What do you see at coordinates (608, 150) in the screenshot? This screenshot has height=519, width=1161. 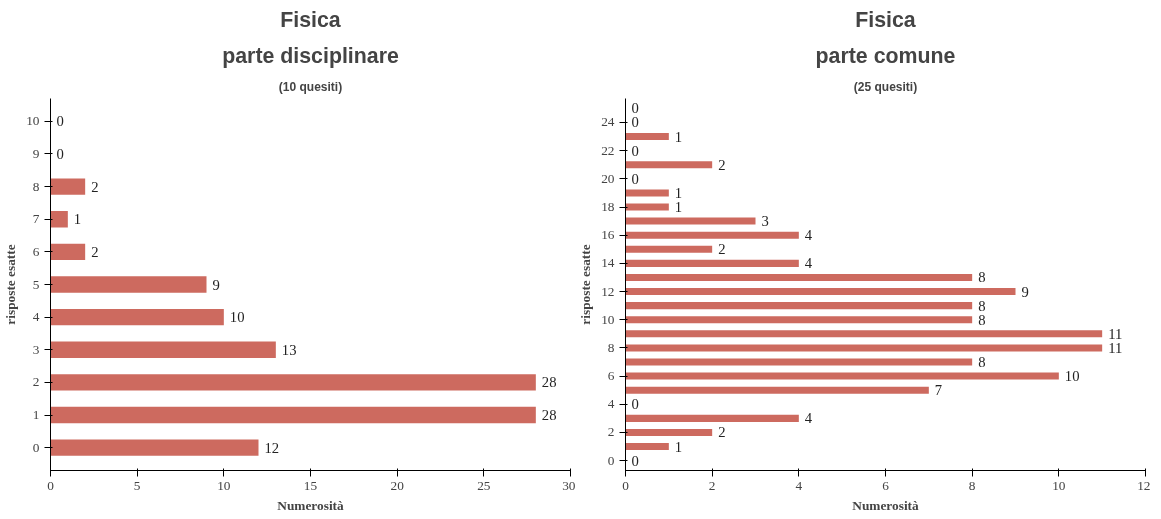 I see `y-tick-label: 22` at bounding box center [608, 150].